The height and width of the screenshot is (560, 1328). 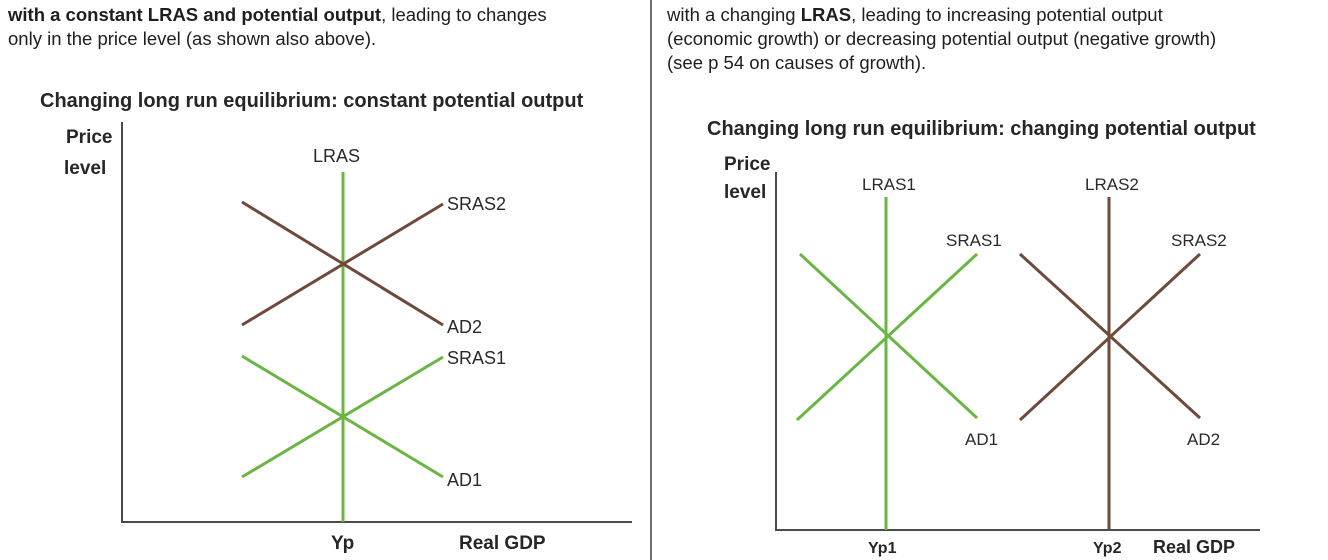 What do you see at coordinates (1199, 240) in the screenshot?
I see `right-sras2-label: SRAS2` at bounding box center [1199, 240].